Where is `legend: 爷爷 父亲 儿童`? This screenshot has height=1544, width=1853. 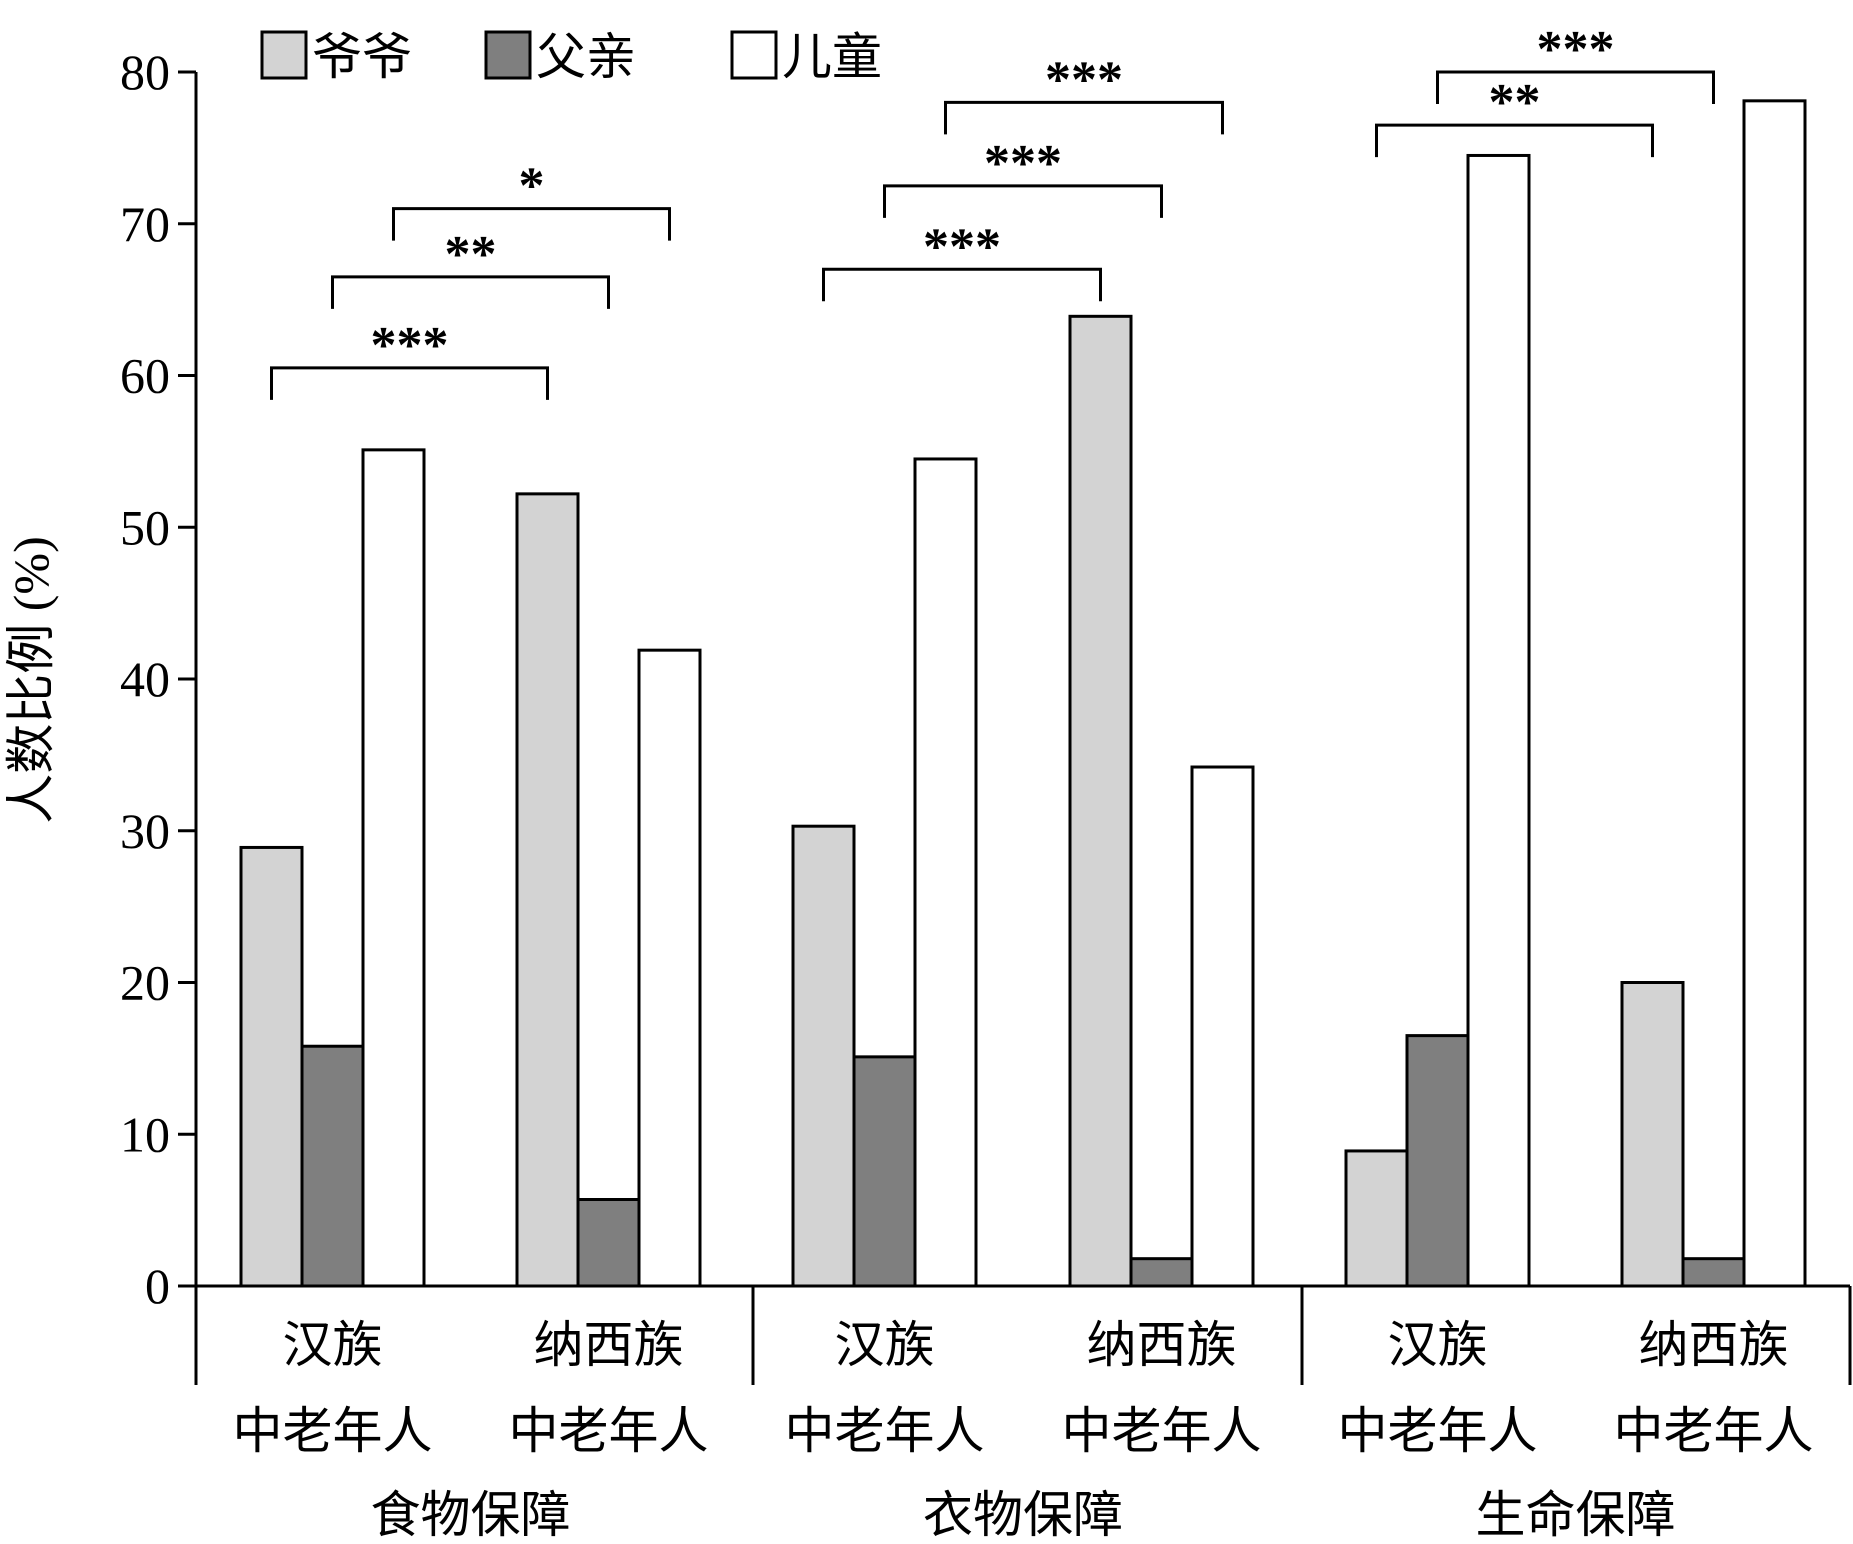 legend: 爷爷 父亲 儿童 is located at coordinates (571, 57).